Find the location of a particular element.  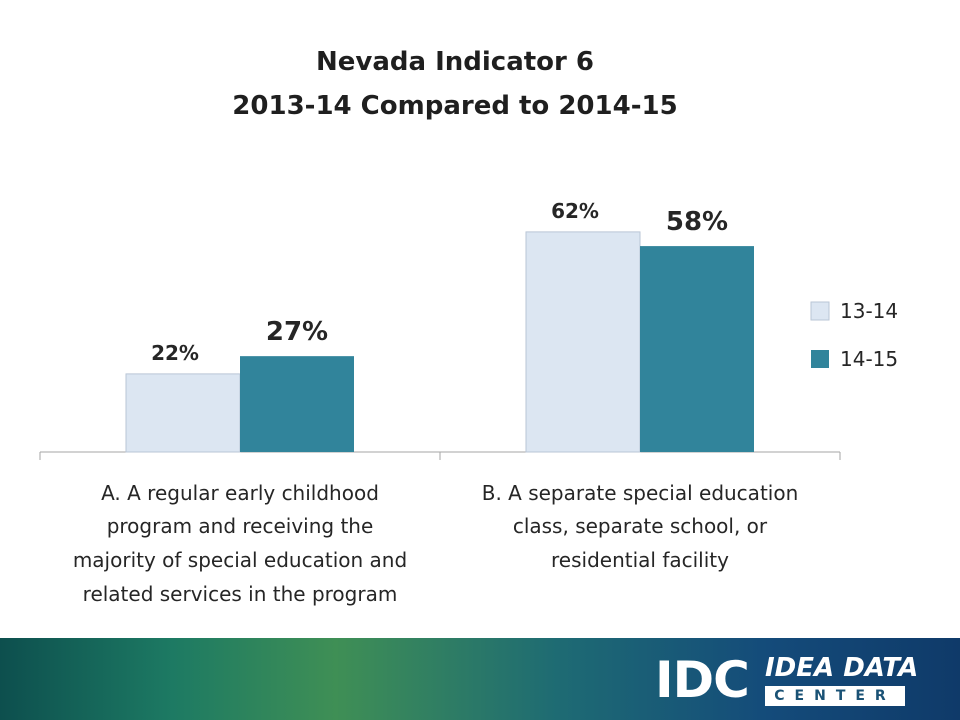

data-label-14-15-category-b: 58% is located at coordinates (697, 222).